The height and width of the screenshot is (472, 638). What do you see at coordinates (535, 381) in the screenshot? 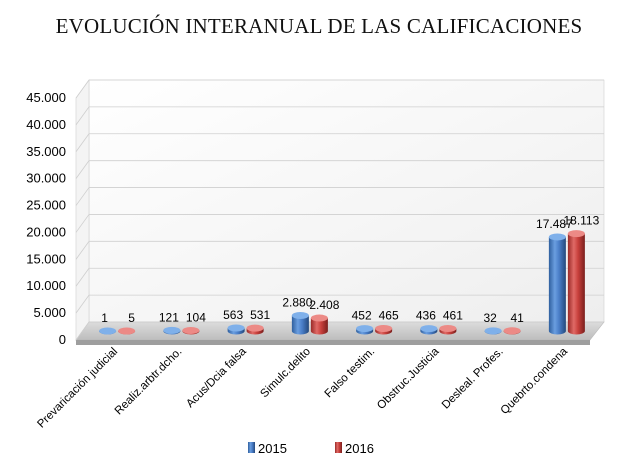
I see `x-tick-label: Quebrto.condena` at bounding box center [535, 381].